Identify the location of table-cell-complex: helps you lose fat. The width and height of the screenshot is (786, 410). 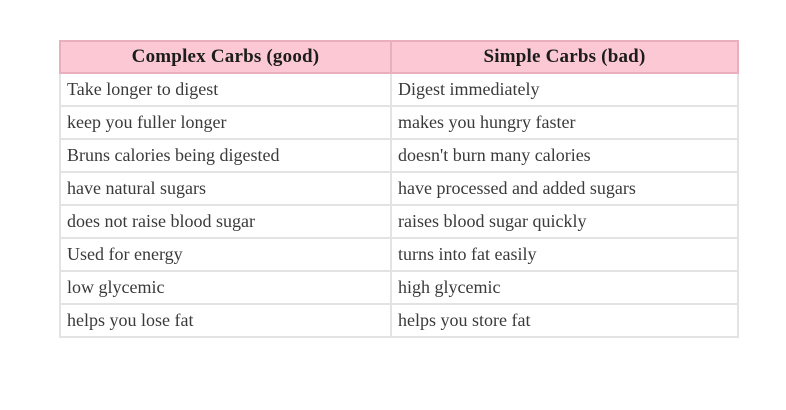
(225, 320).